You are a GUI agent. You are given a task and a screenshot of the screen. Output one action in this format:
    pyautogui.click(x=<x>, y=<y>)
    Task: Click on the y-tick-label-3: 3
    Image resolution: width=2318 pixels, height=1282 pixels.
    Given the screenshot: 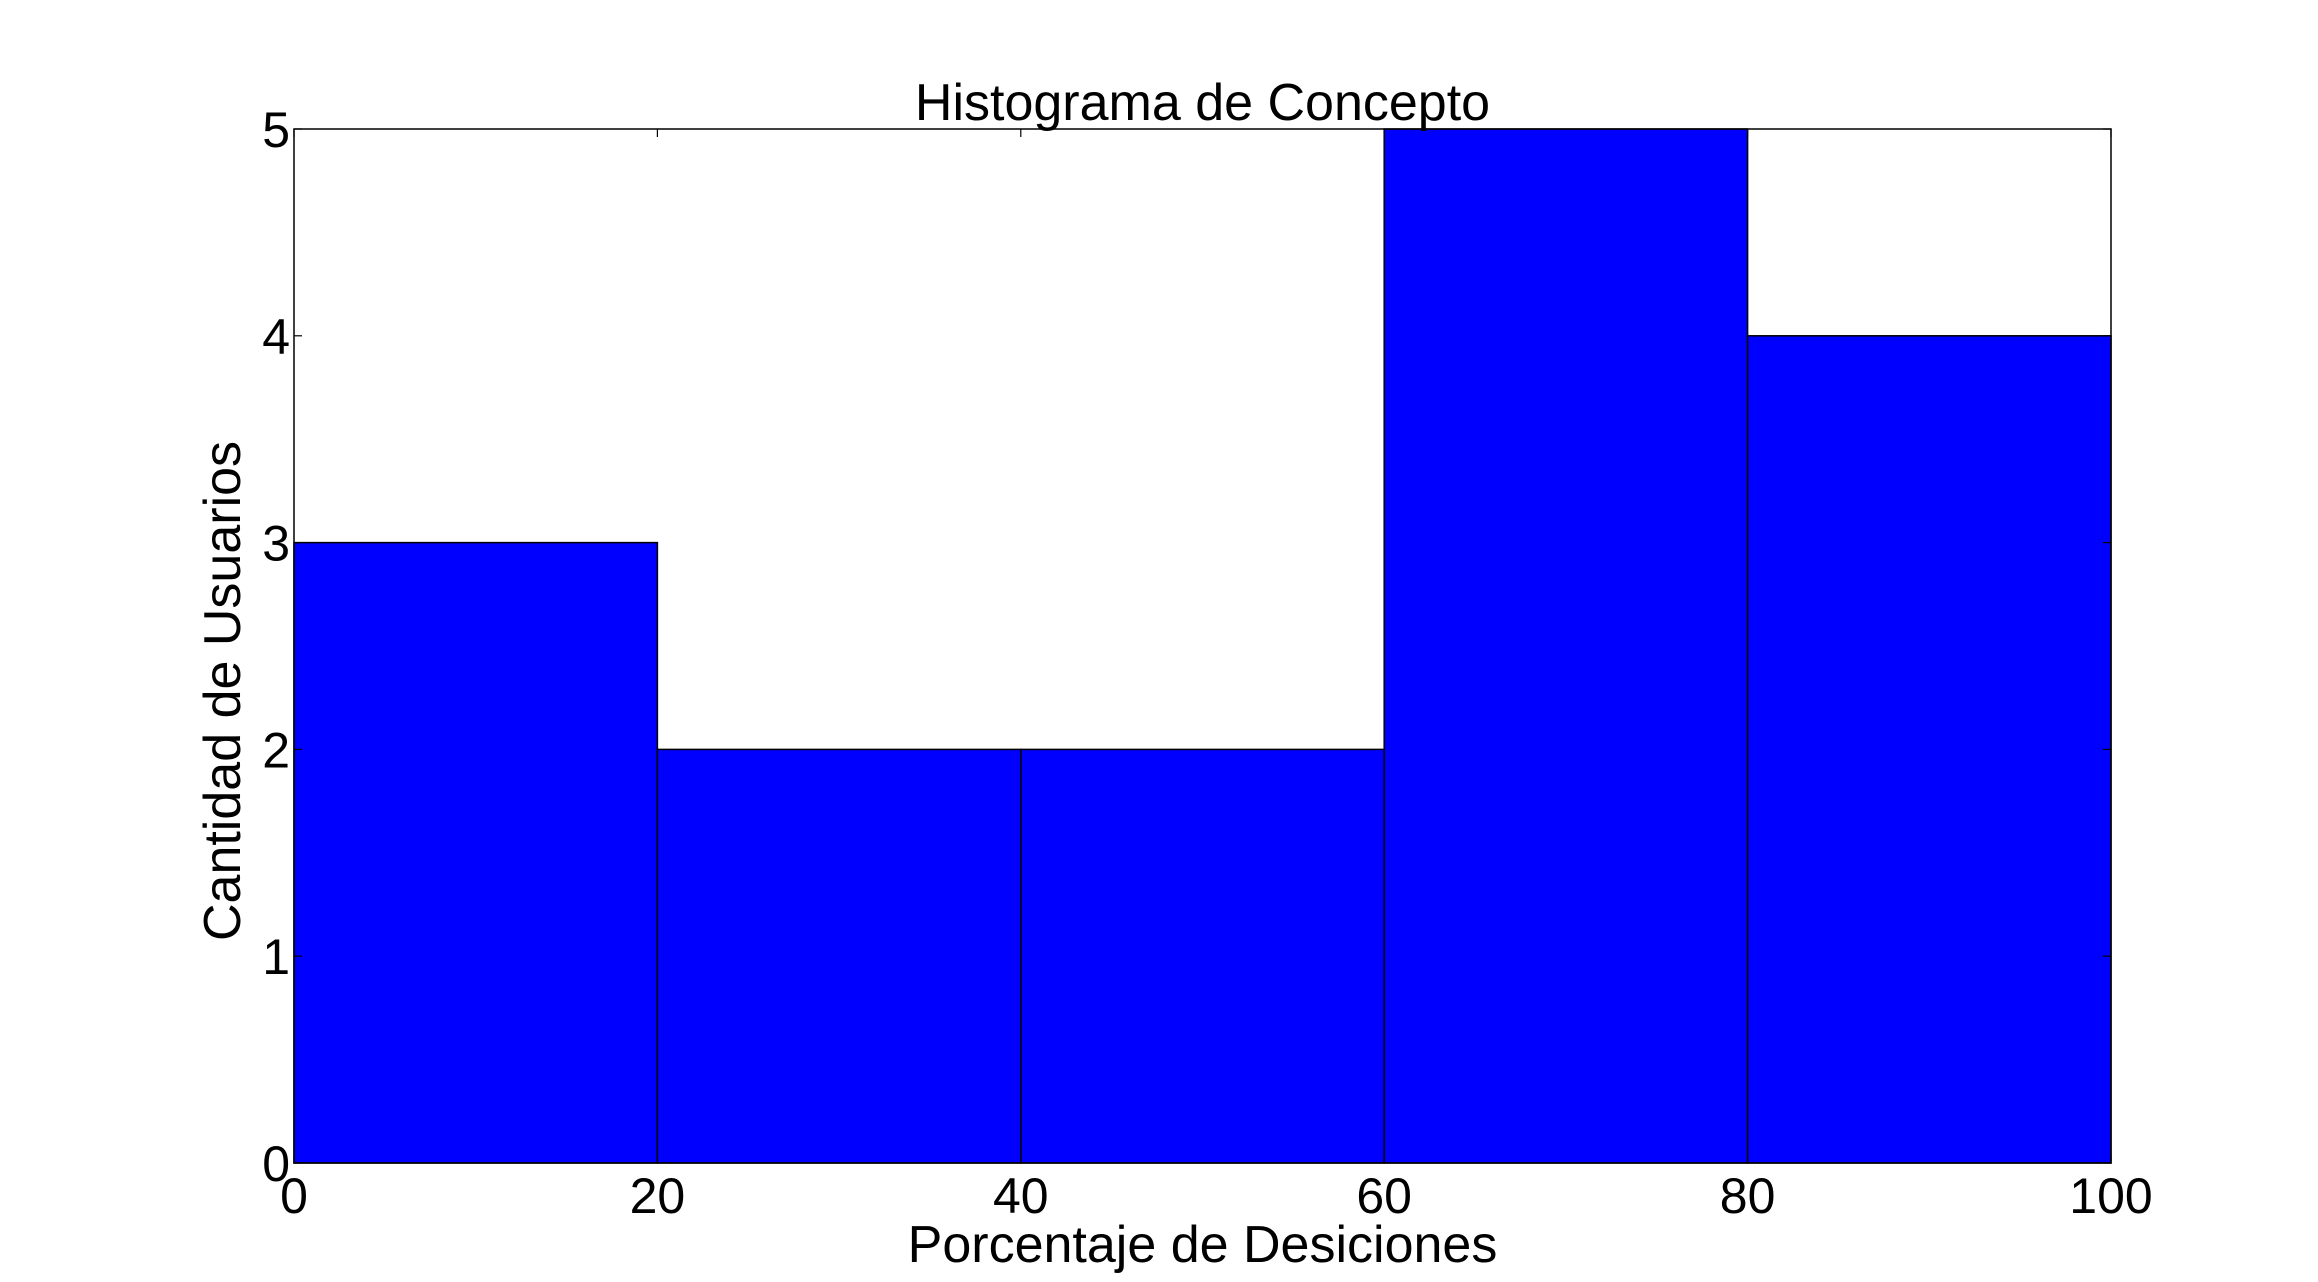 What is the action you would take?
    pyautogui.click(x=276, y=544)
    